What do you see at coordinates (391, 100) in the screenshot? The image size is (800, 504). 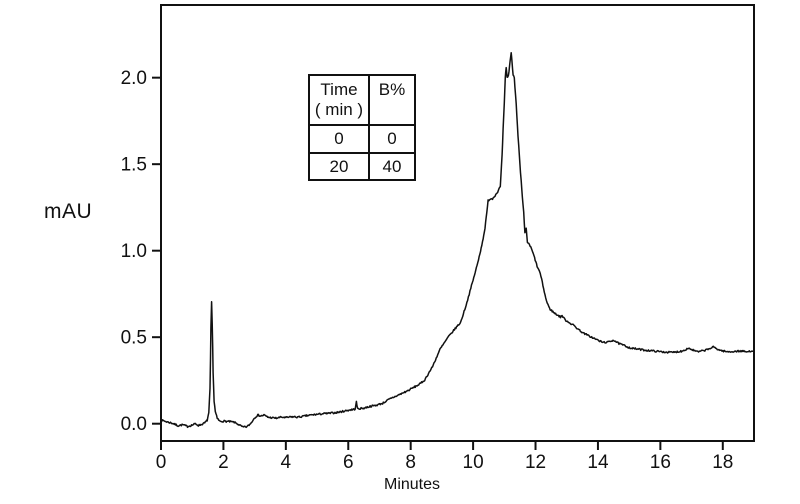 I see `gradient-table-bpercent-header: B%` at bounding box center [391, 100].